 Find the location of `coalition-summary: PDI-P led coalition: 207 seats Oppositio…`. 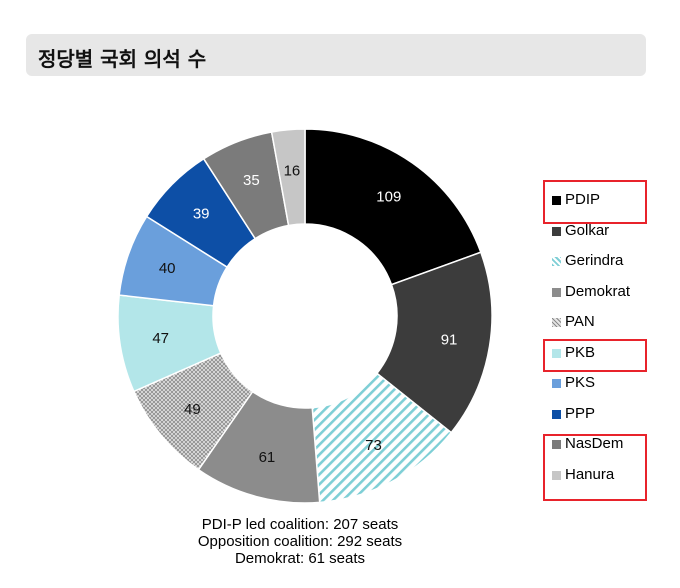

coalition-summary: PDI-P led coalition: 207 seats Oppositio… is located at coordinates (300, 541).